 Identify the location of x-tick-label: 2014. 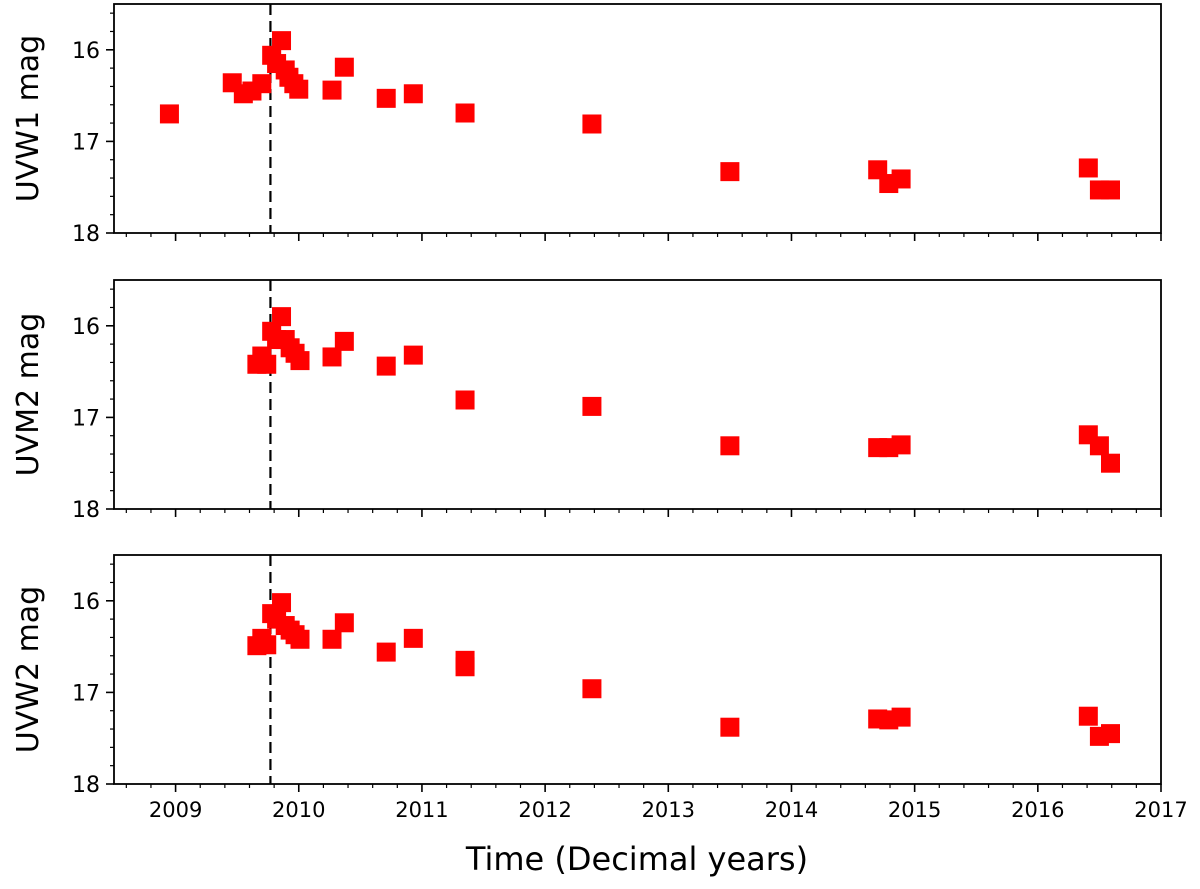
(791, 810).